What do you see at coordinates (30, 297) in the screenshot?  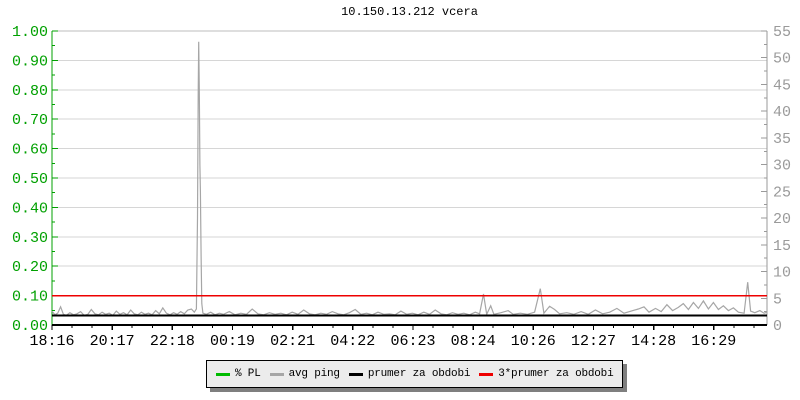 I see `left-axis-tick-label: 0.10` at bounding box center [30, 297].